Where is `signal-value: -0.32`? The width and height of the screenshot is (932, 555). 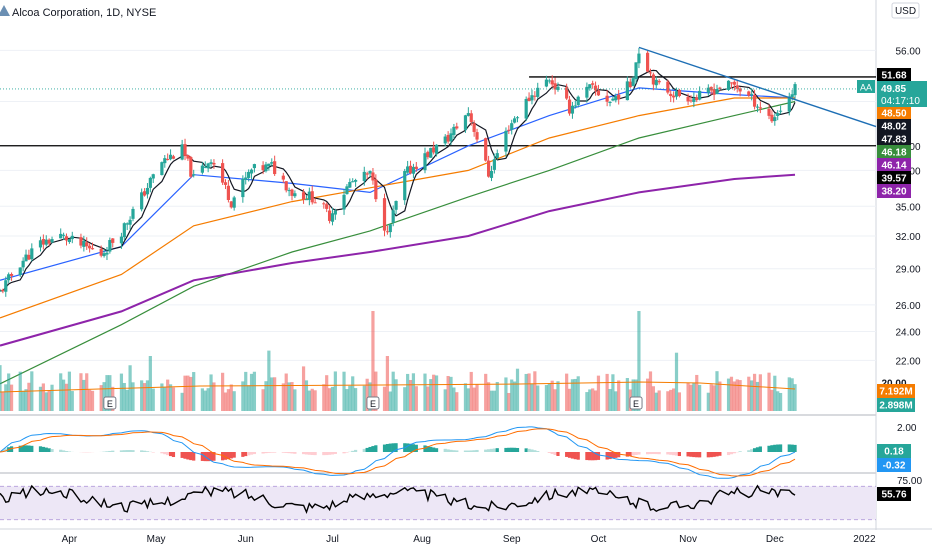
signal-value: -0.32 is located at coordinates (894, 466).